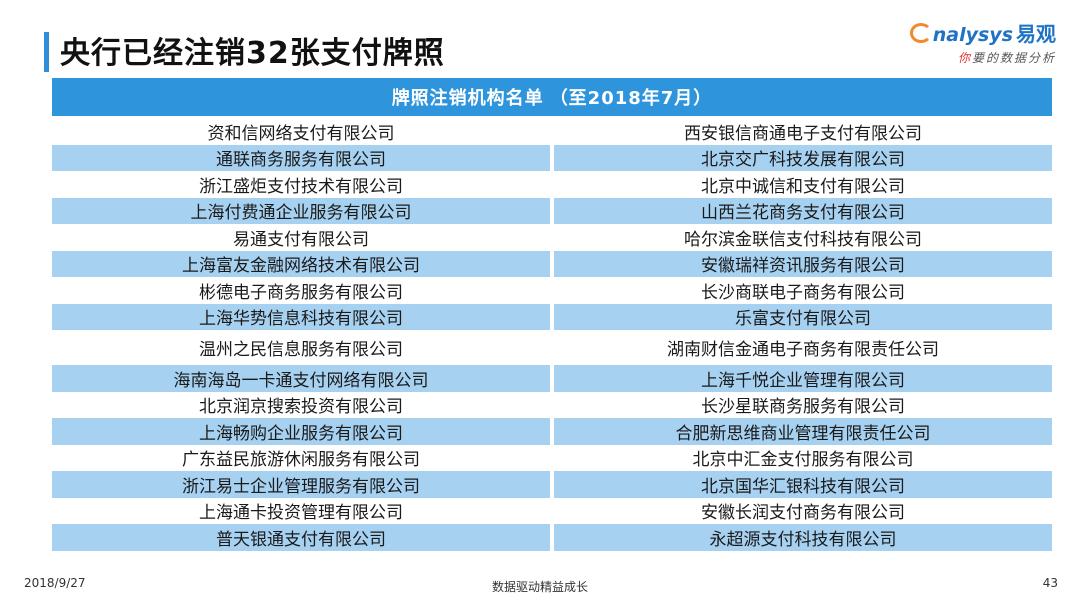  What do you see at coordinates (803, 407) in the screenshot?
I see `company-name-right: 长沙星联商务服务有限公司` at bounding box center [803, 407].